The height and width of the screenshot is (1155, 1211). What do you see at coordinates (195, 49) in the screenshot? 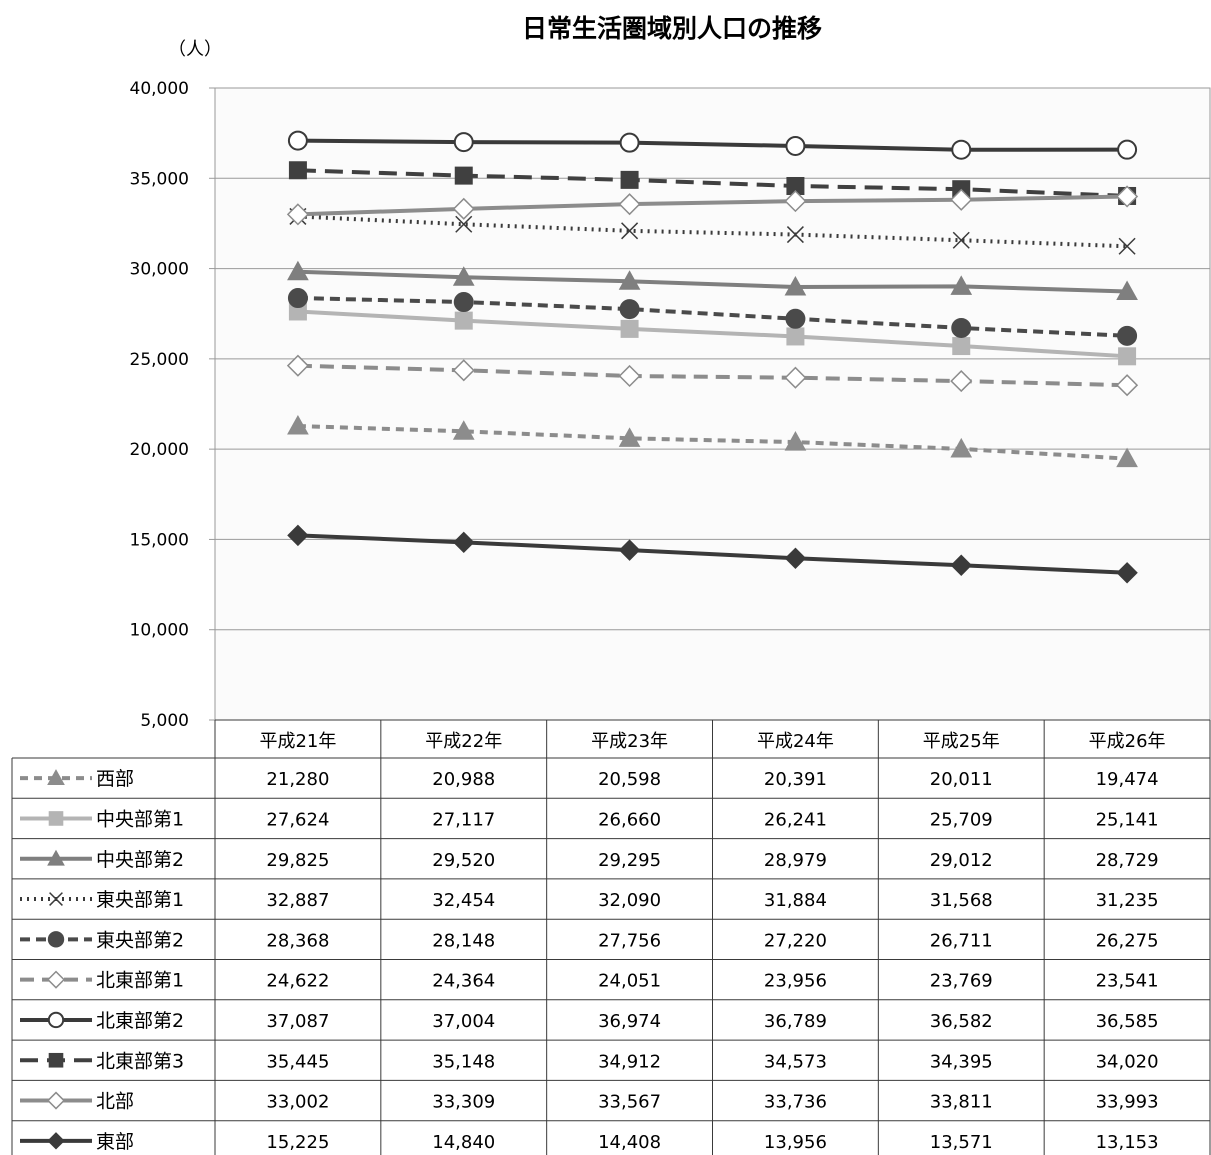
I see `y-axis-unit: （人）` at bounding box center [195, 49].